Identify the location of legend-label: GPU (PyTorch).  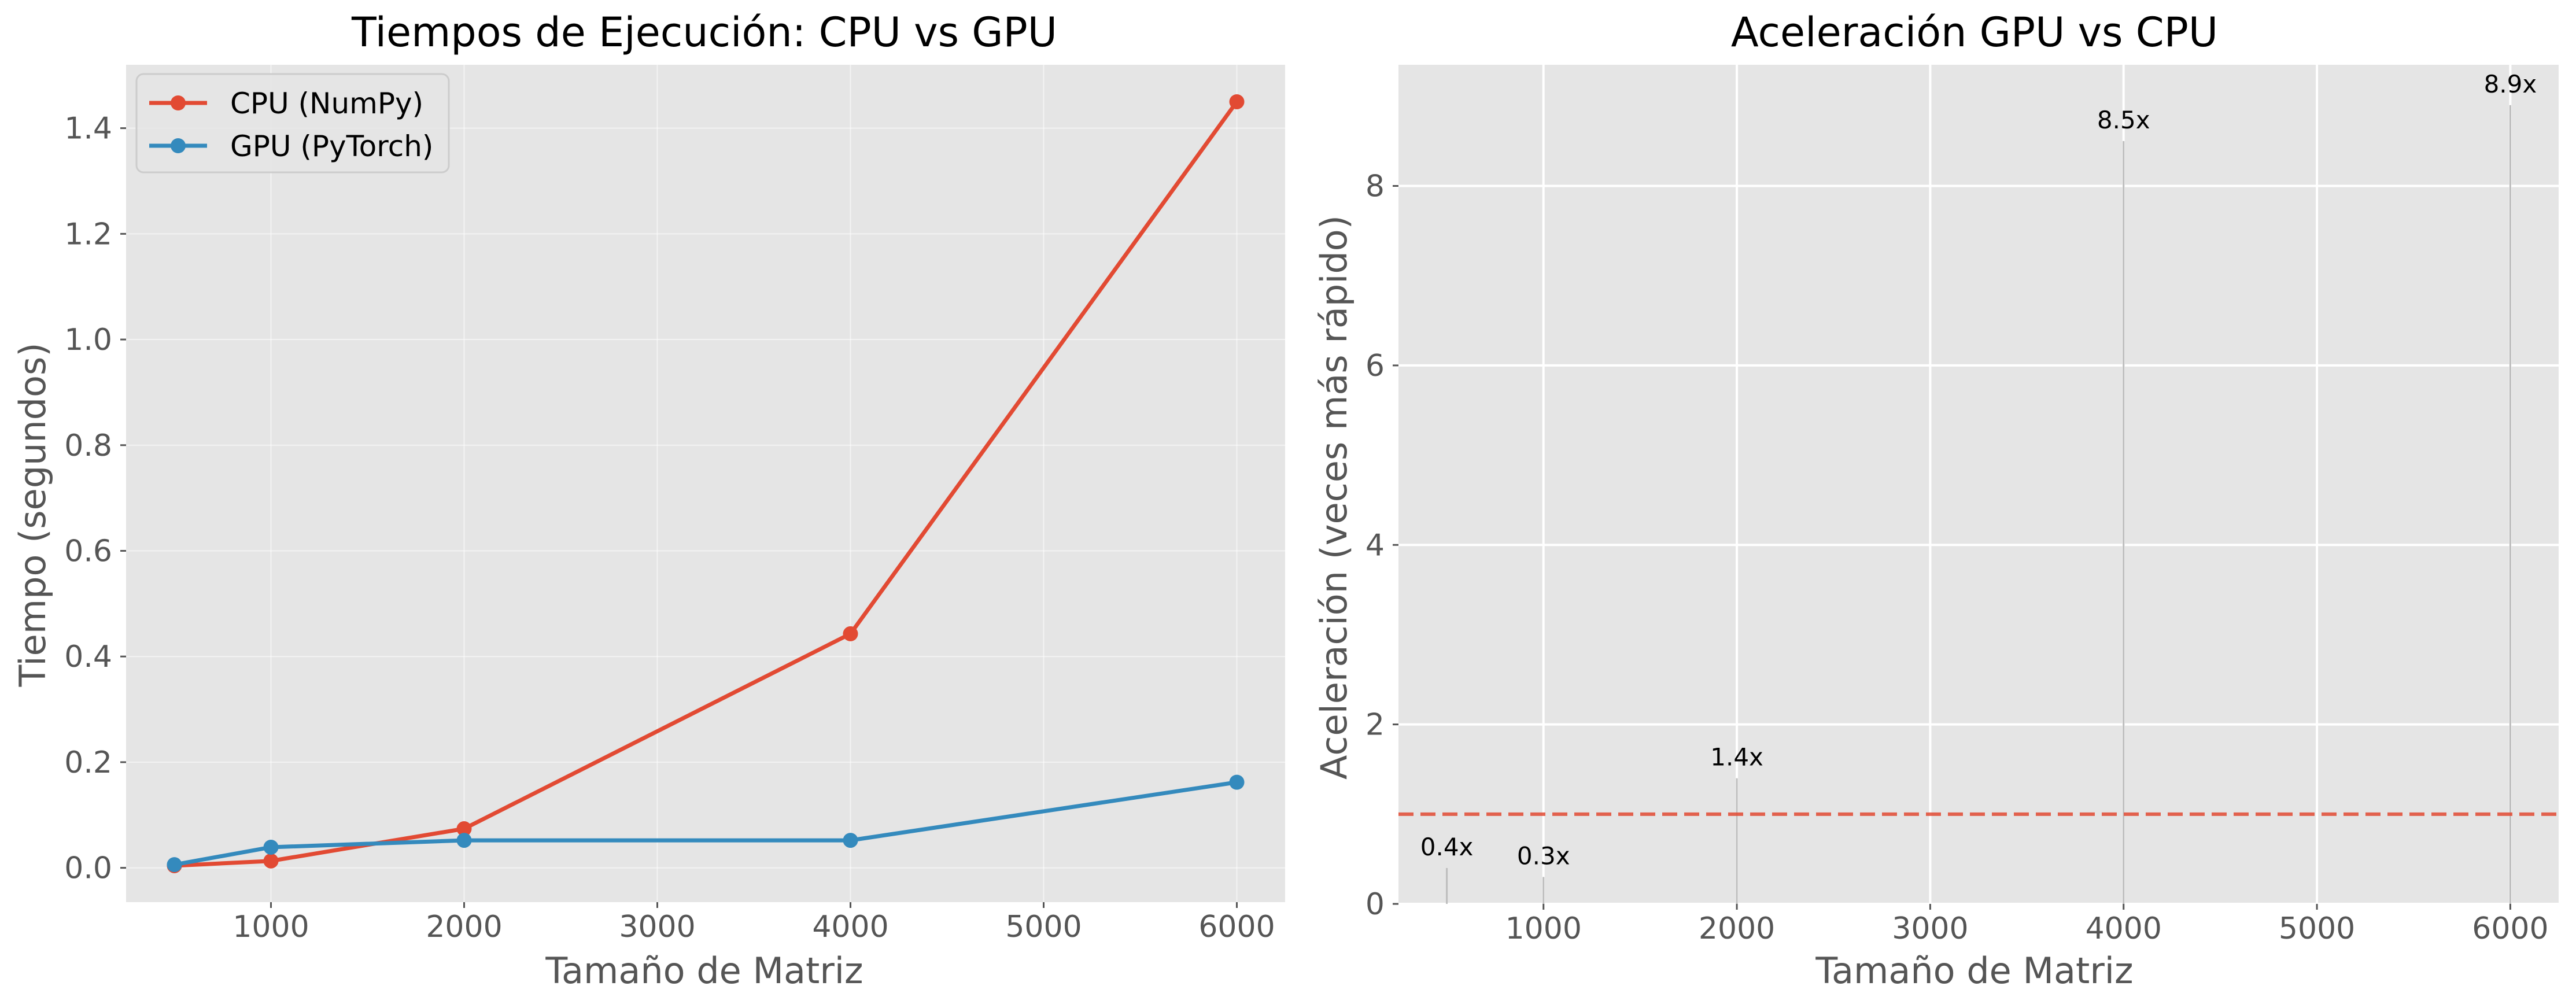
(331, 146).